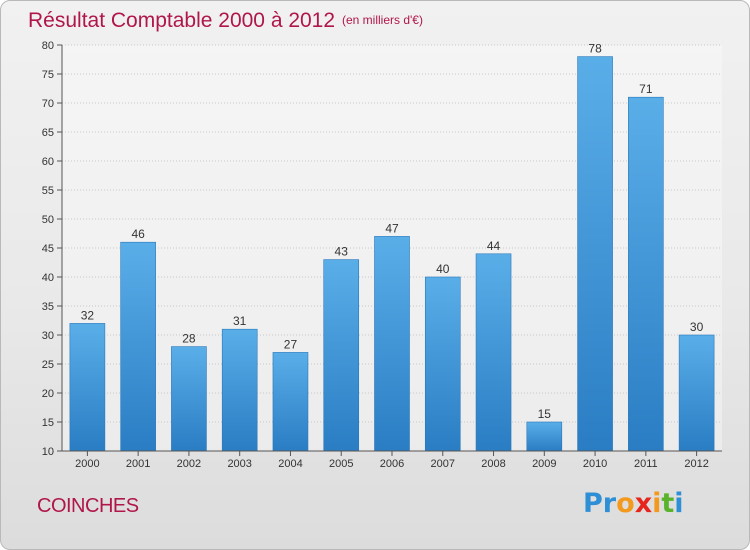  I want to click on y-axis: 10 15 20 25 30 35 40 45 50 55 60 65 70 75 80, so click(52, 249).